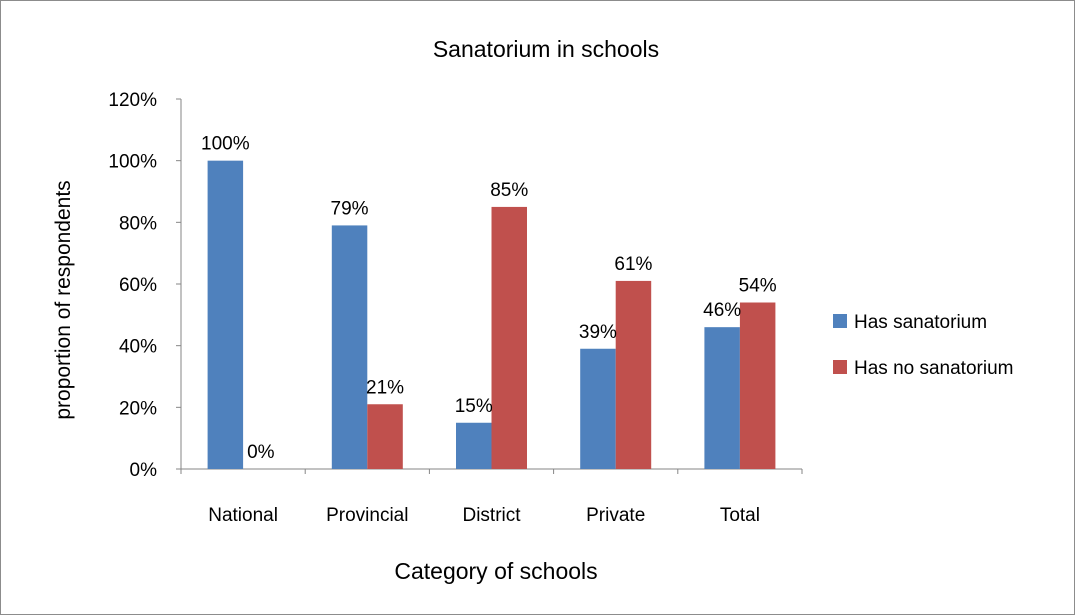 The height and width of the screenshot is (615, 1075). I want to click on bar-has-no-sanatorium-district, so click(509, 337).